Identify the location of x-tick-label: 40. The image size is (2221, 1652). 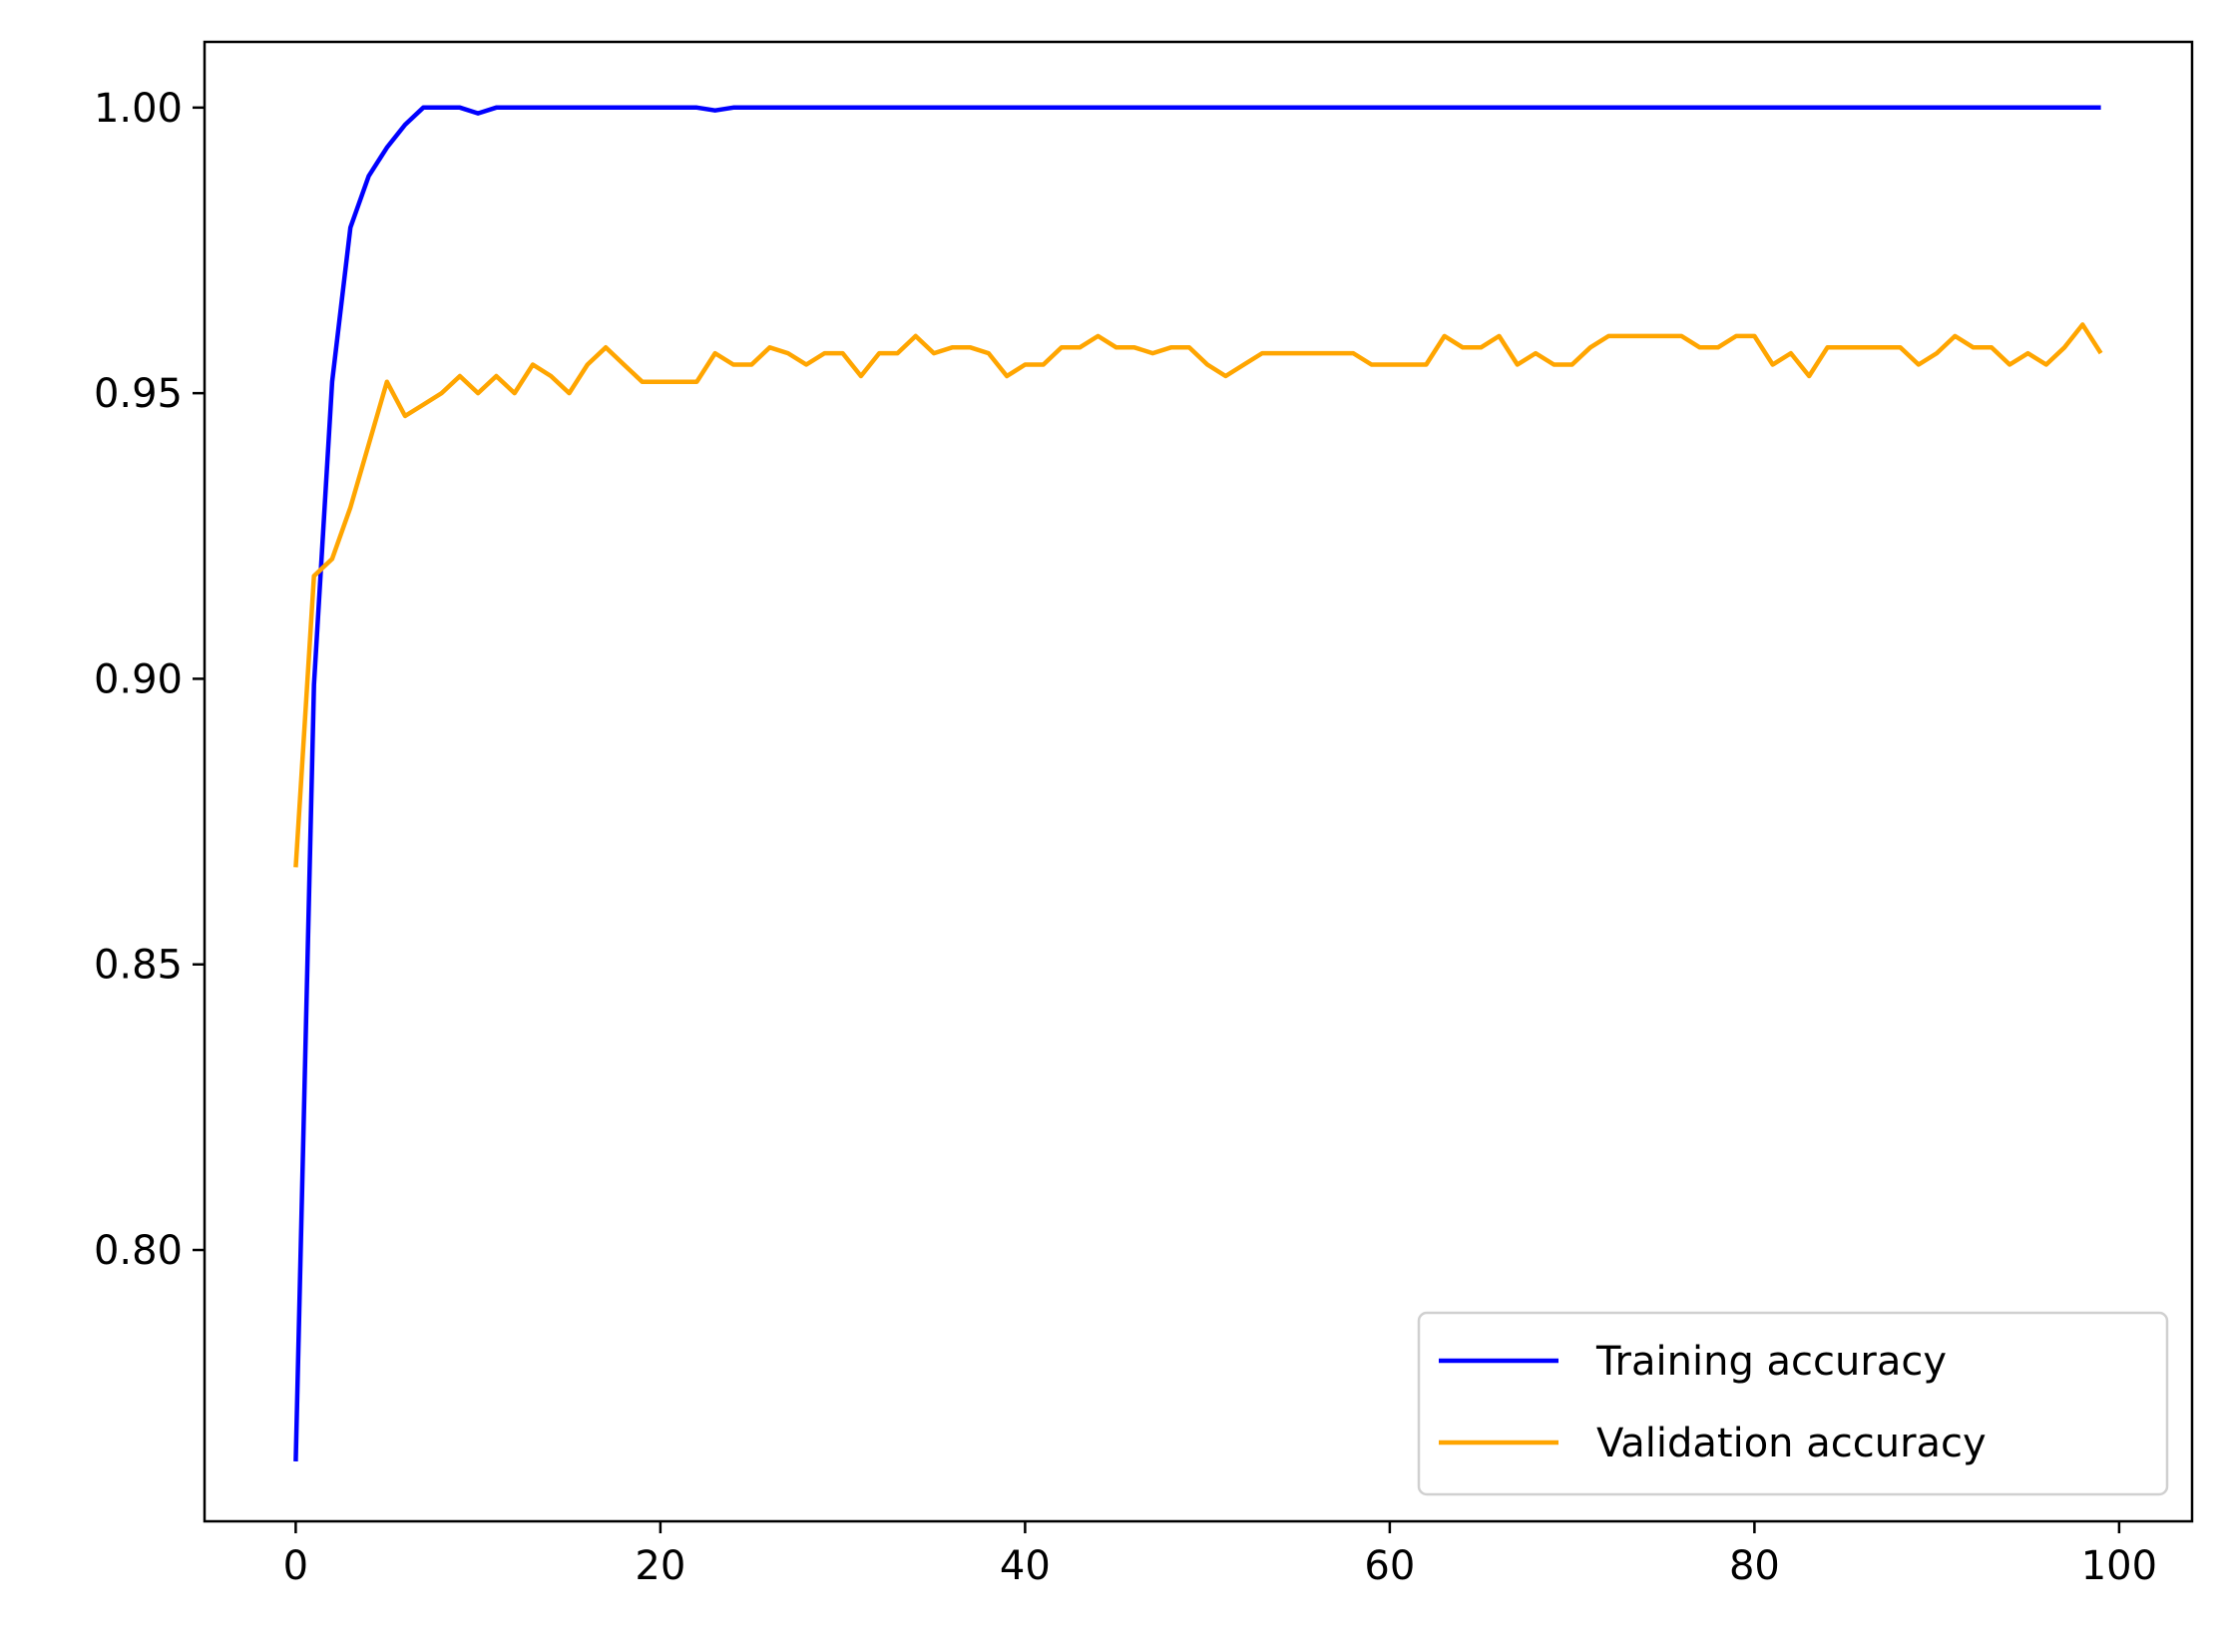
(1025, 1566).